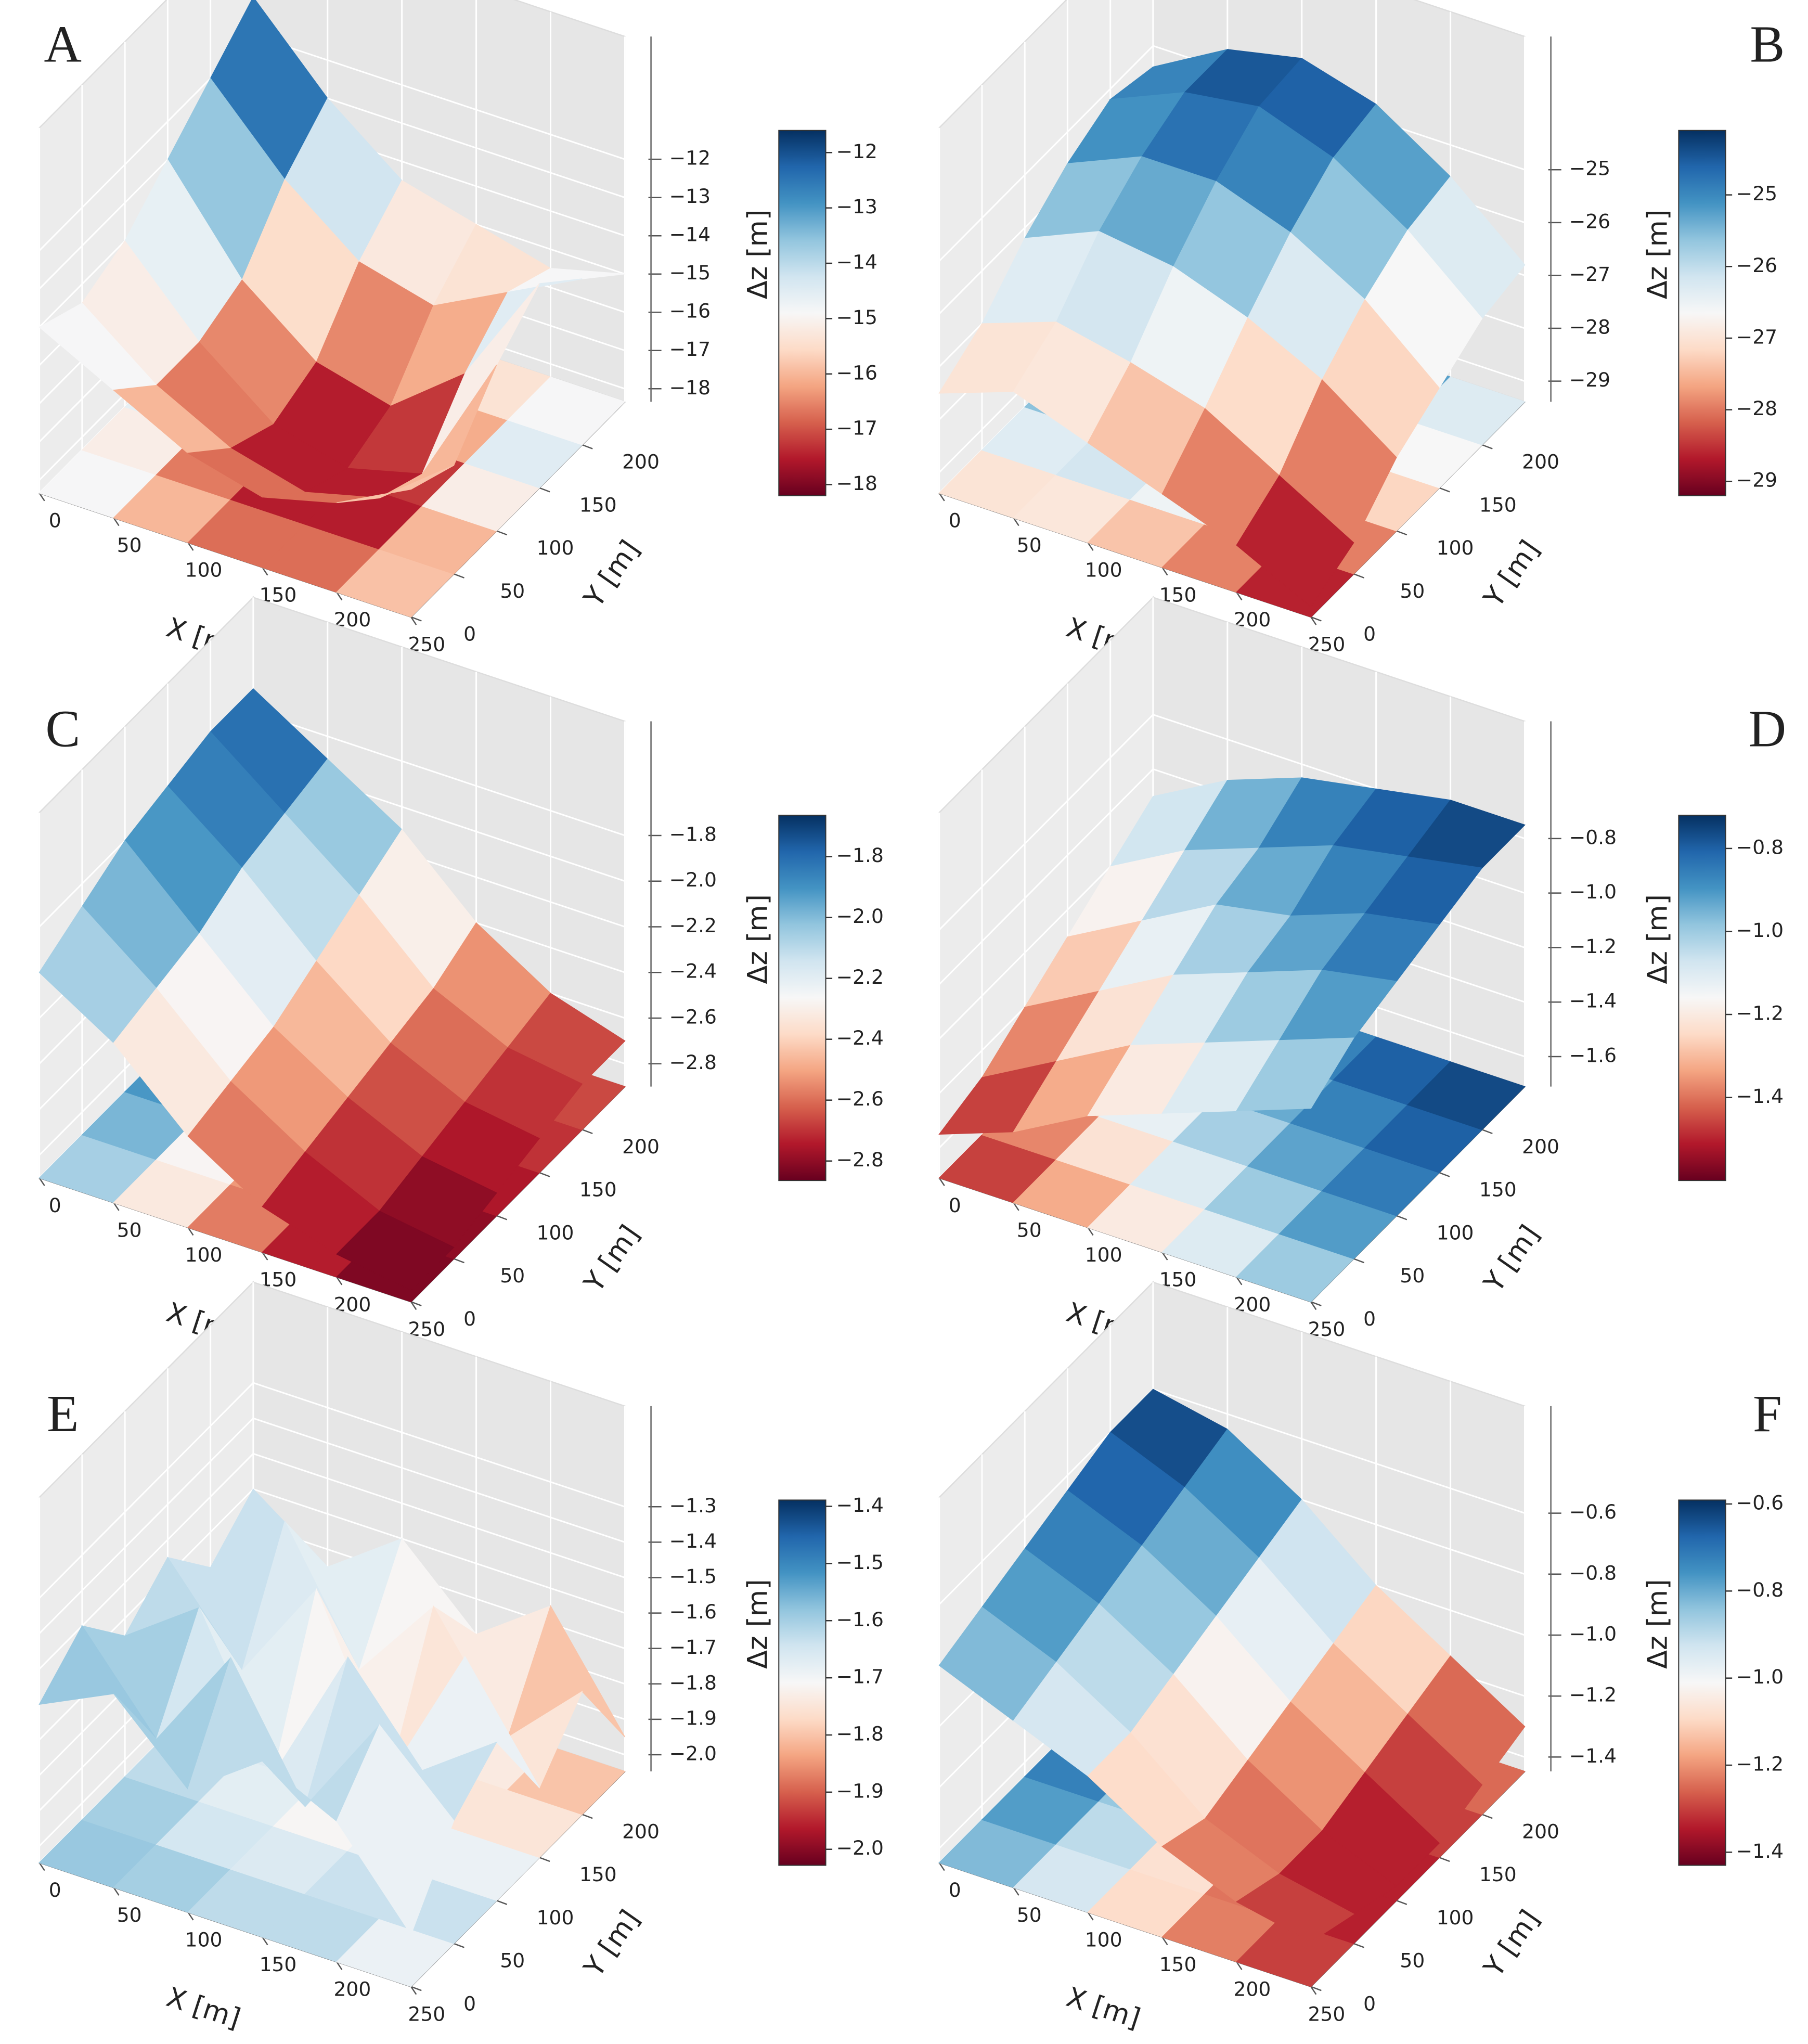  I want to click on z-tick-label: −15, so click(690, 272).